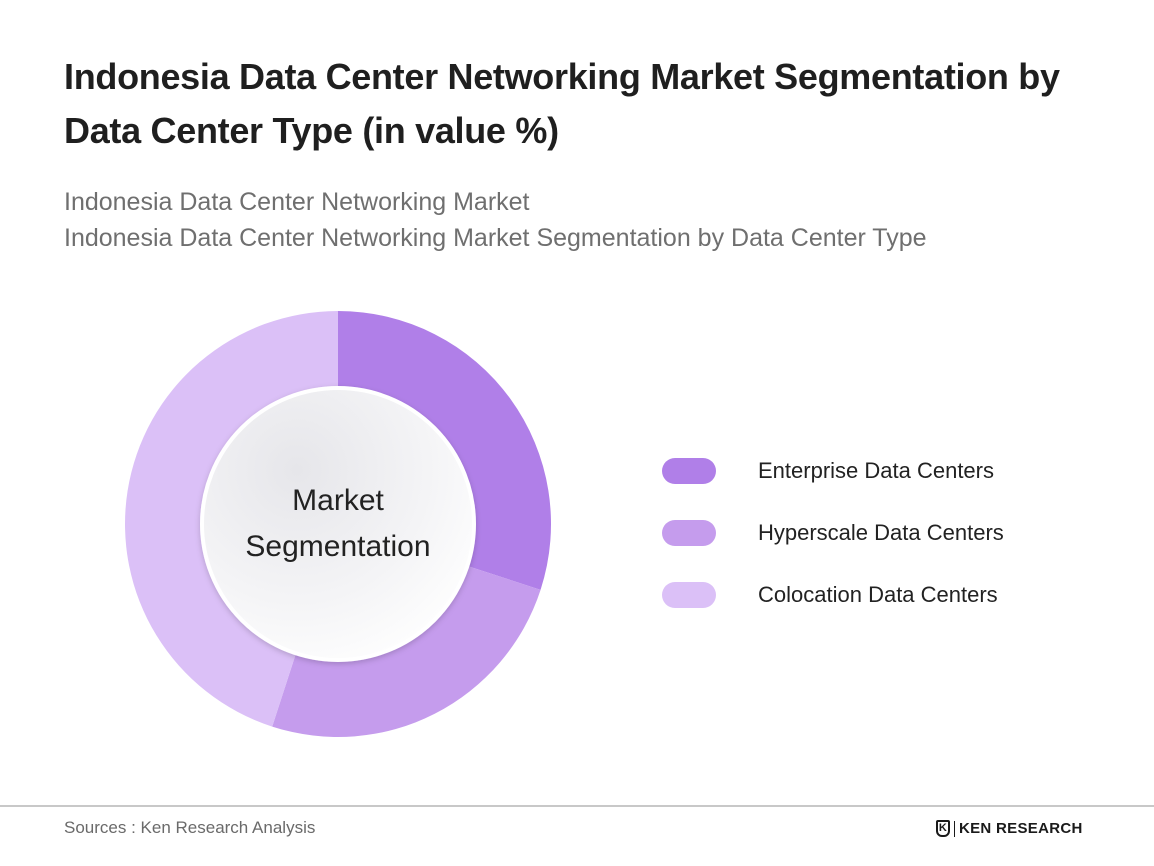 The width and height of the screenshot is (1154, 866). Describe the element at coordinates (689, 533) in the screenshot. I see `legend-swatch-hyperscale` at that location.